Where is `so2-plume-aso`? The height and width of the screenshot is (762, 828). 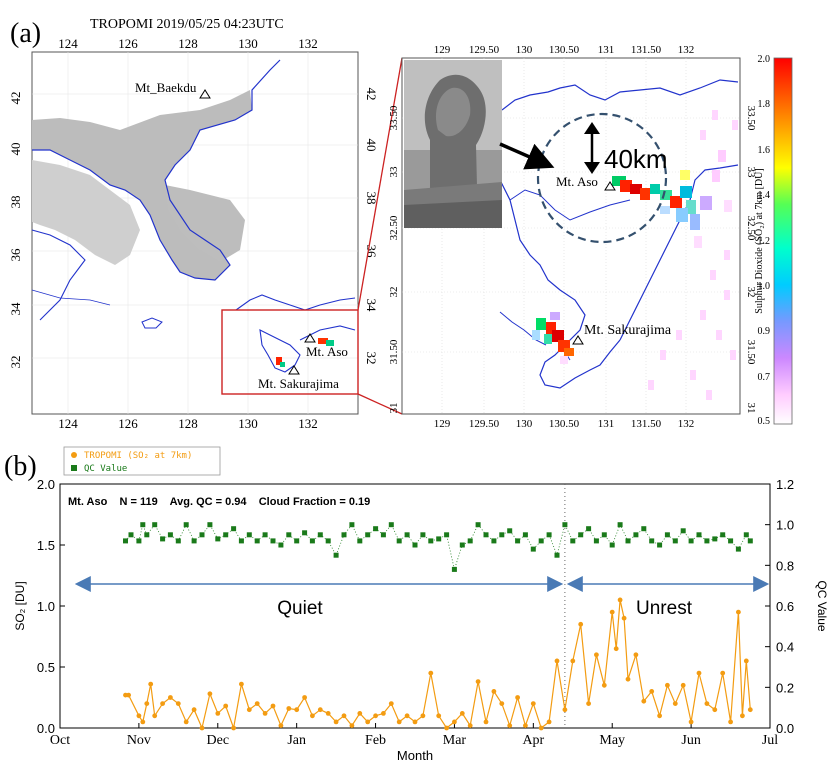 so2-plume-aso is located at coordinates (672, 199).